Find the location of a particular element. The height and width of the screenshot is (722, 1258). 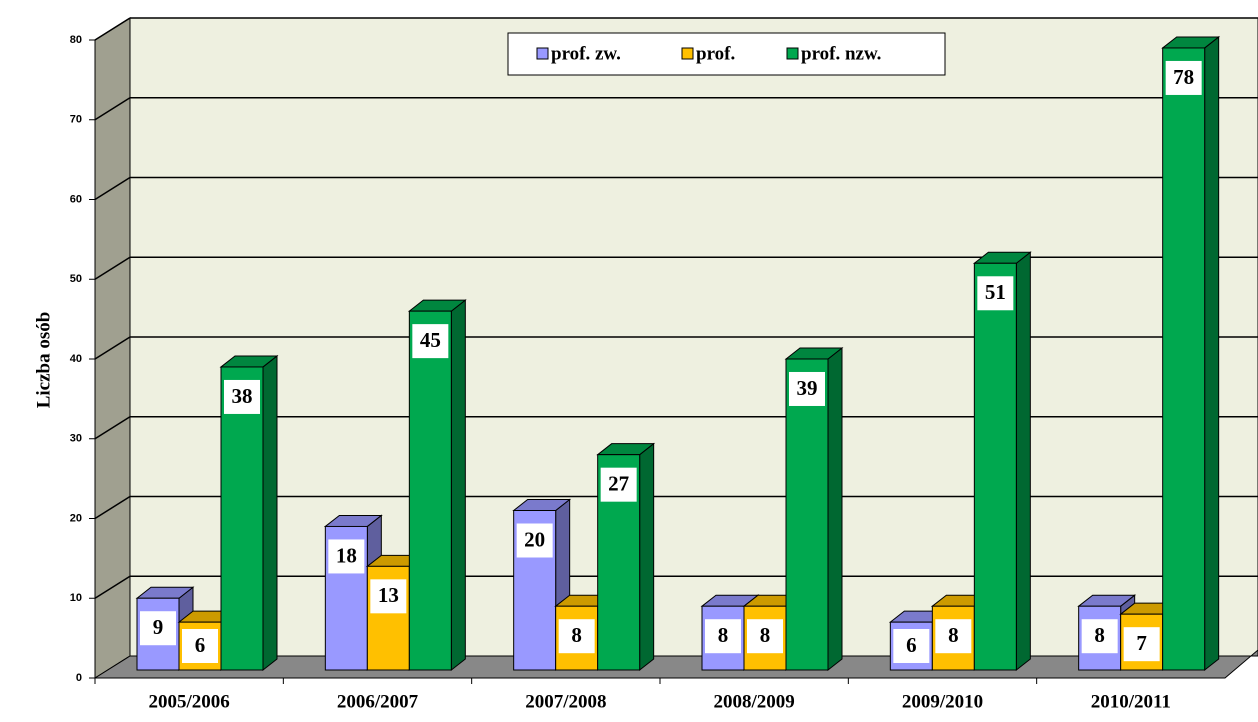

y-tick-label: 30 is located at coordinates (76, 439).